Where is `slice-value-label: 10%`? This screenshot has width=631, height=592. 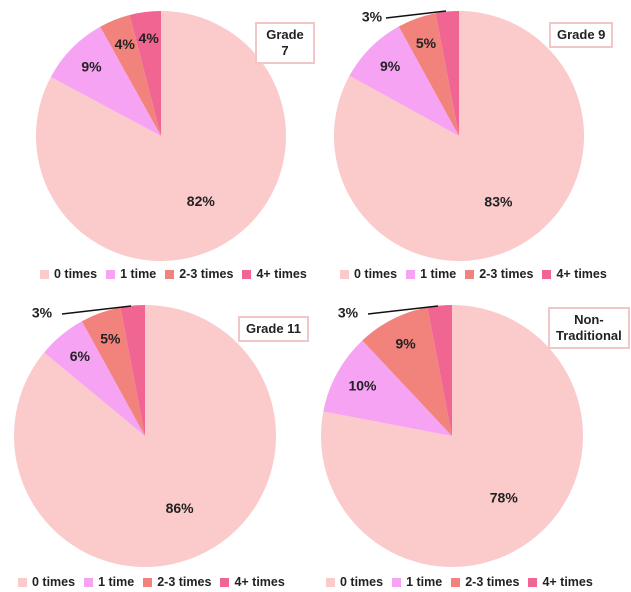 slice-value-label: 10% is located at coordinates (362, 385).